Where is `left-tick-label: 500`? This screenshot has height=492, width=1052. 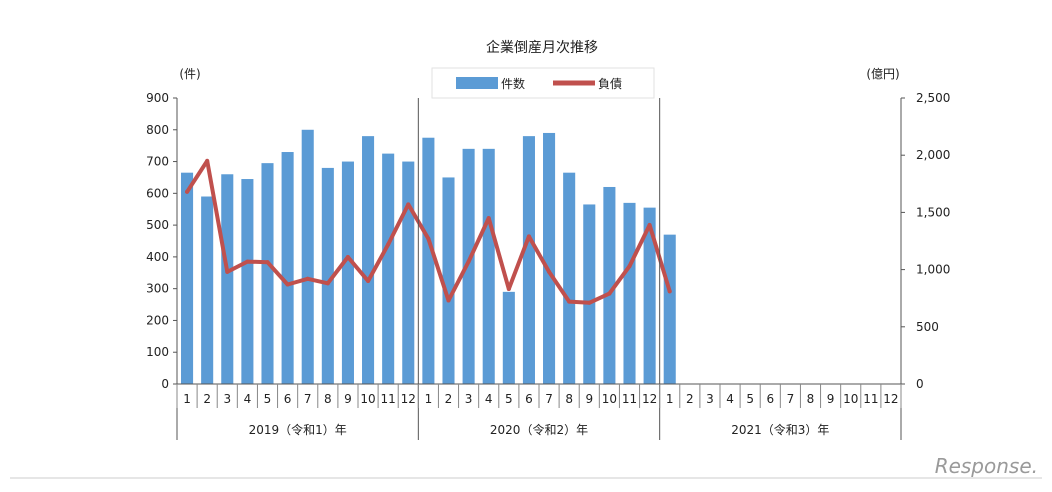 left-tick-label: 500 is located at coordinates (157, 225).